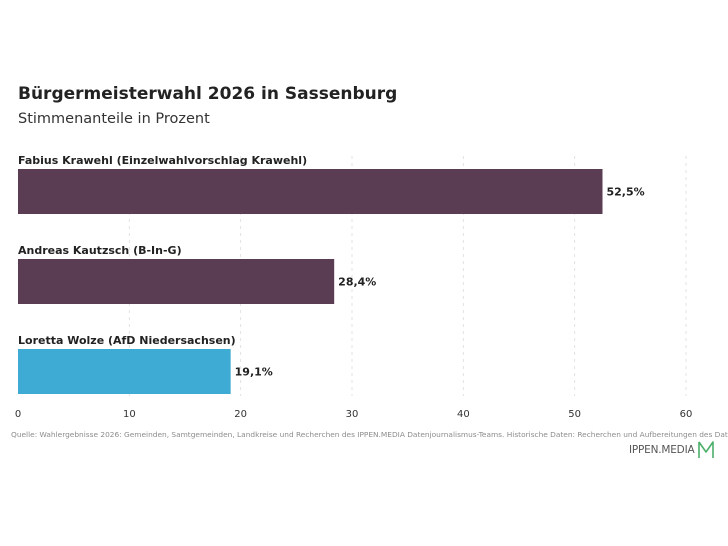 Image resolution: width=728 pixels, height=546 pixels. I want to click on value-label: 19,1%, so click(254, 372).